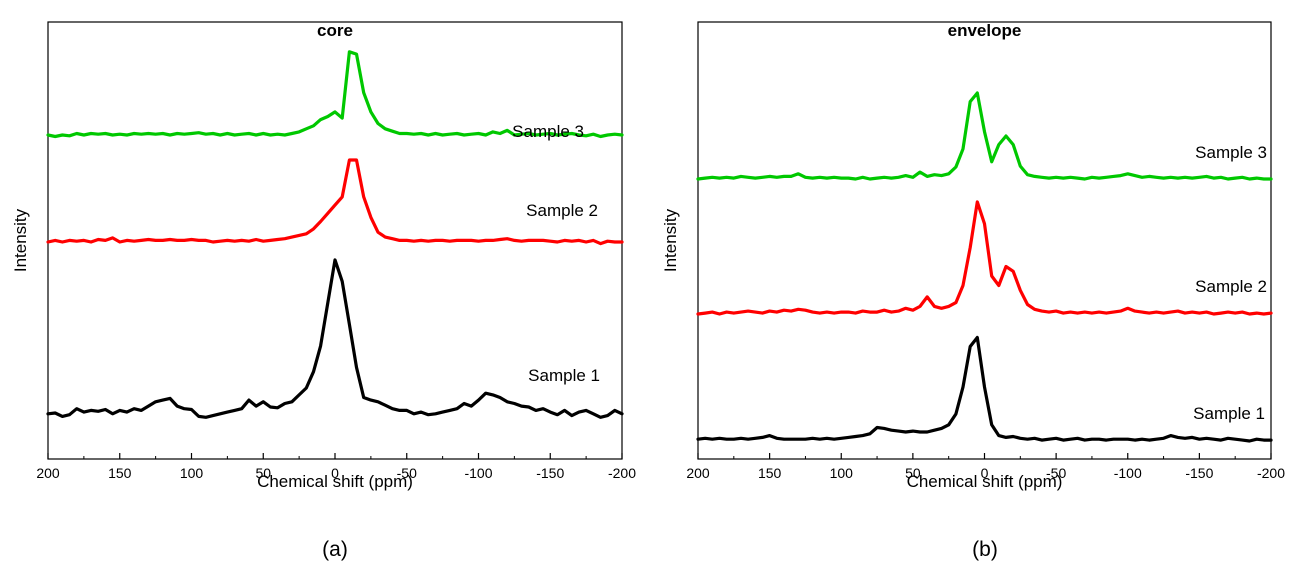  Describe the element at coordinates (335, 30) in the screenshot. I see `panel-title: core` at that location.